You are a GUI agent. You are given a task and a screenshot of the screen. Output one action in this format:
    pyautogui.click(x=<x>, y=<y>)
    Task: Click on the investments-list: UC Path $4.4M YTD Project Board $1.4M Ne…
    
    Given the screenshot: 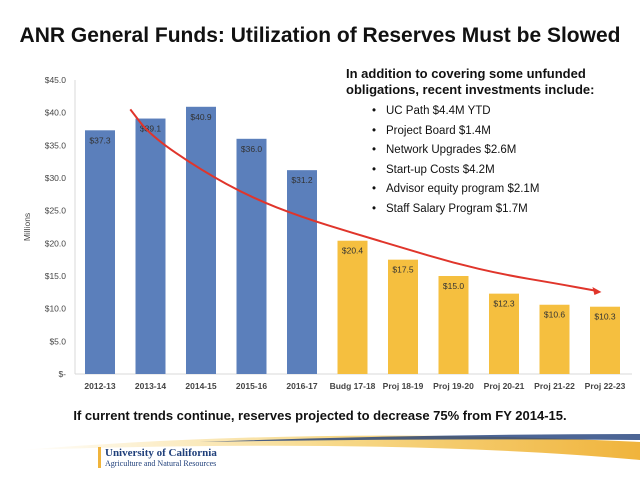 What is the action you would take?
    pyautogui.click(x=491, y=160)
    